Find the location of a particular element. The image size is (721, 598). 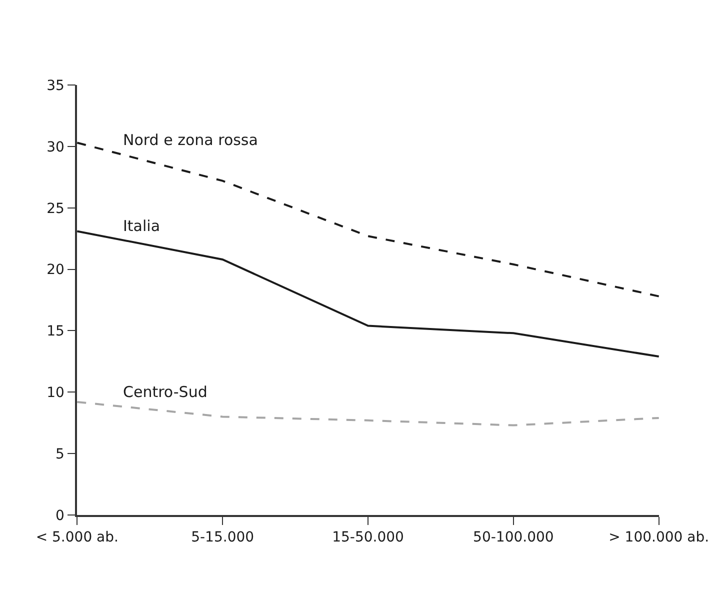

y-tick-label: 20 is located at coordinates (55, 270).